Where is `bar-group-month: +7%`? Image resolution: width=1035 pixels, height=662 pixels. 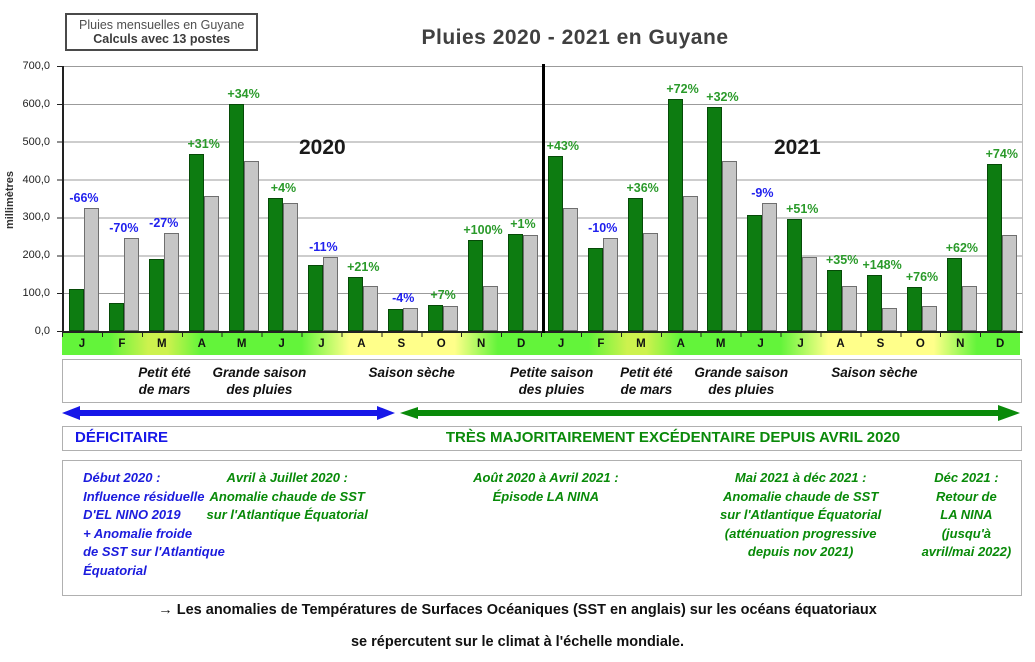 bar-group-month: +7% is located at coordinates (443, 198).